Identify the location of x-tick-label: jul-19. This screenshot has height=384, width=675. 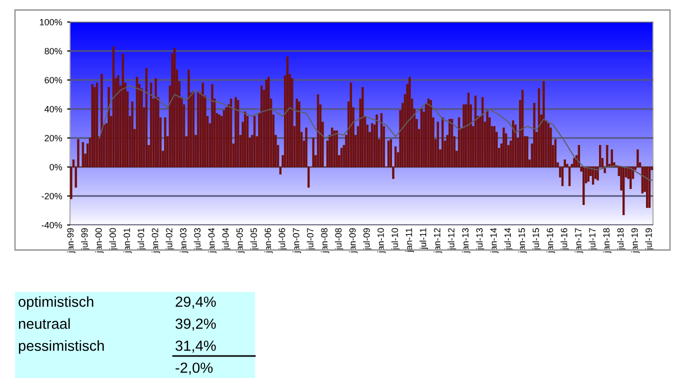
(649, 239).